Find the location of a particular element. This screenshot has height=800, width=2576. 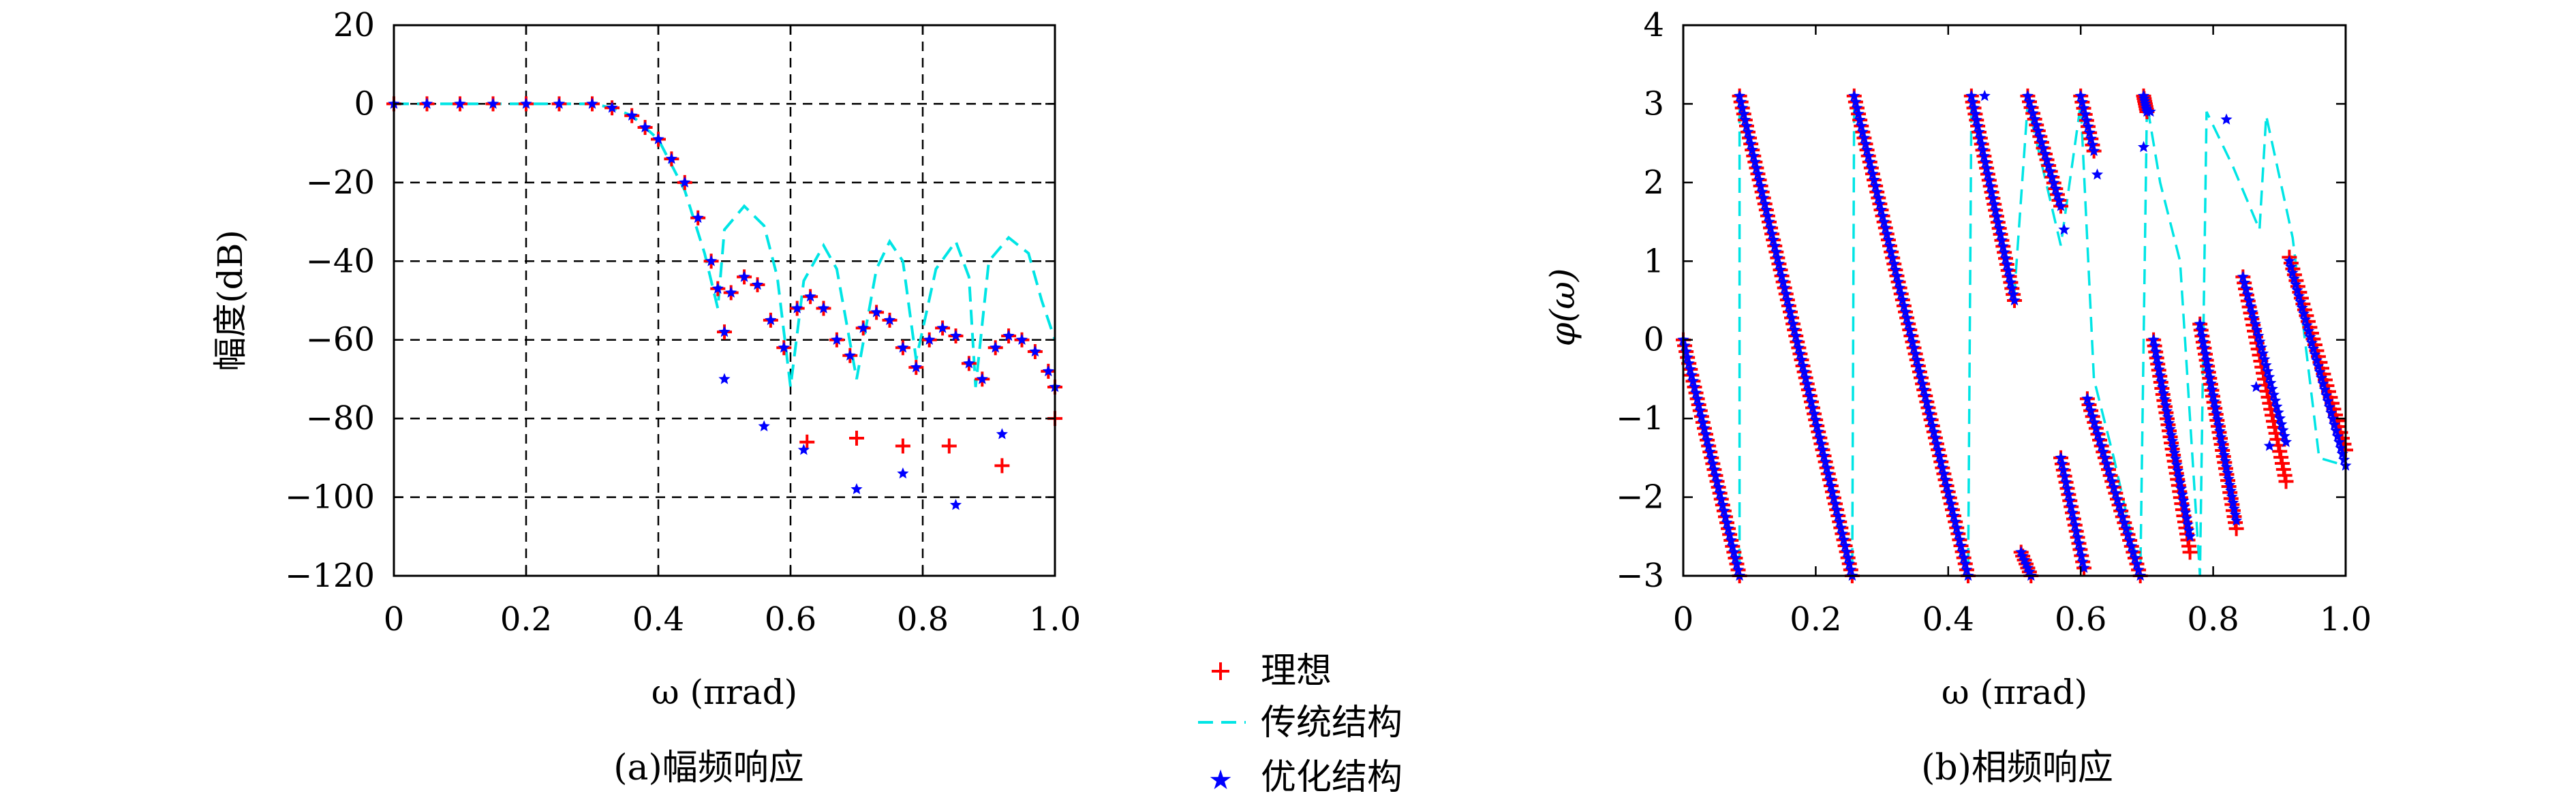

y-tick-label: 0 is located at coordinates (364, 103).